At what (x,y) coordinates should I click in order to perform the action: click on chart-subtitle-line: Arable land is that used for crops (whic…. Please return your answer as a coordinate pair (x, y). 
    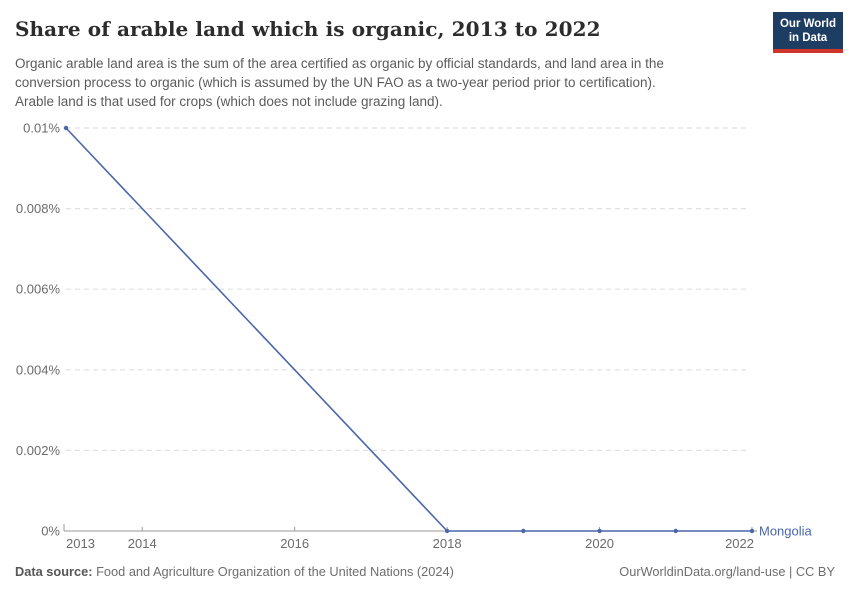
    Looking at the image, I should click on (229, 101).